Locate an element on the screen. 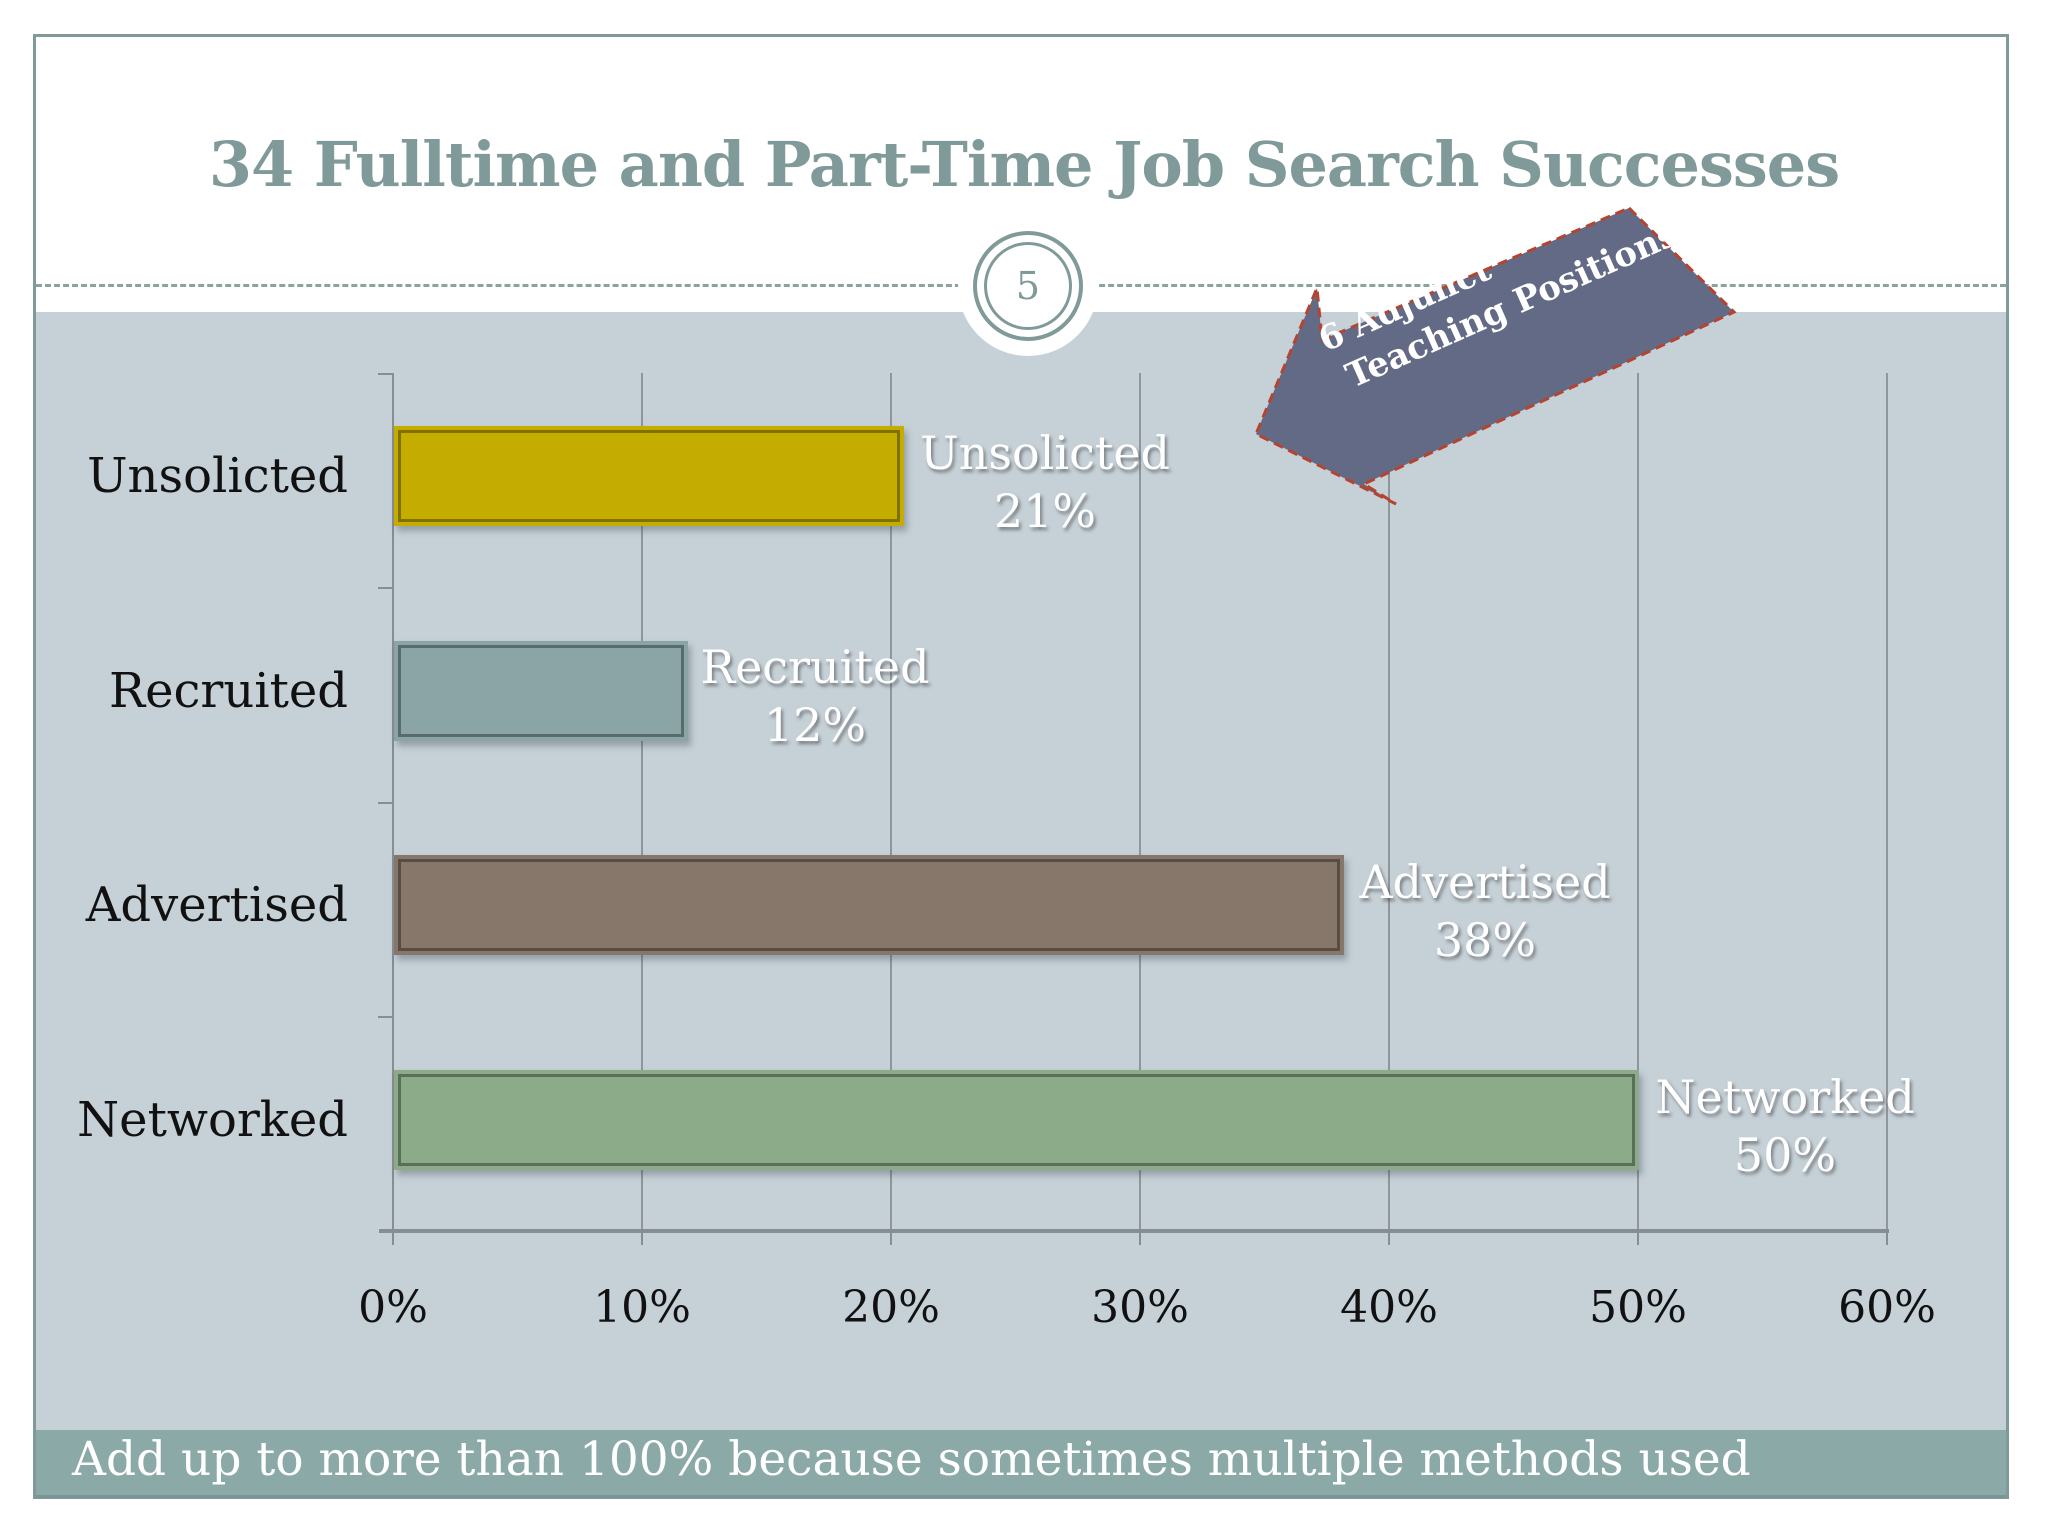 This screenshot has height=1536, width=2048. x-tick-label: 50% is located at coordinates (1638, 1307).